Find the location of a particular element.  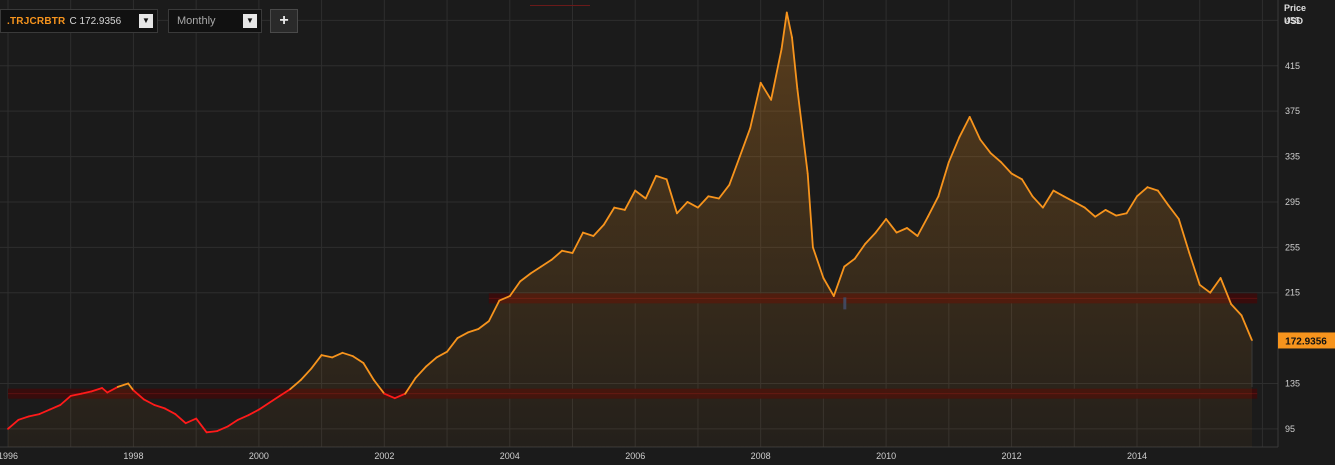

last-value-tag-bg is located at coordinates (1306, 340).